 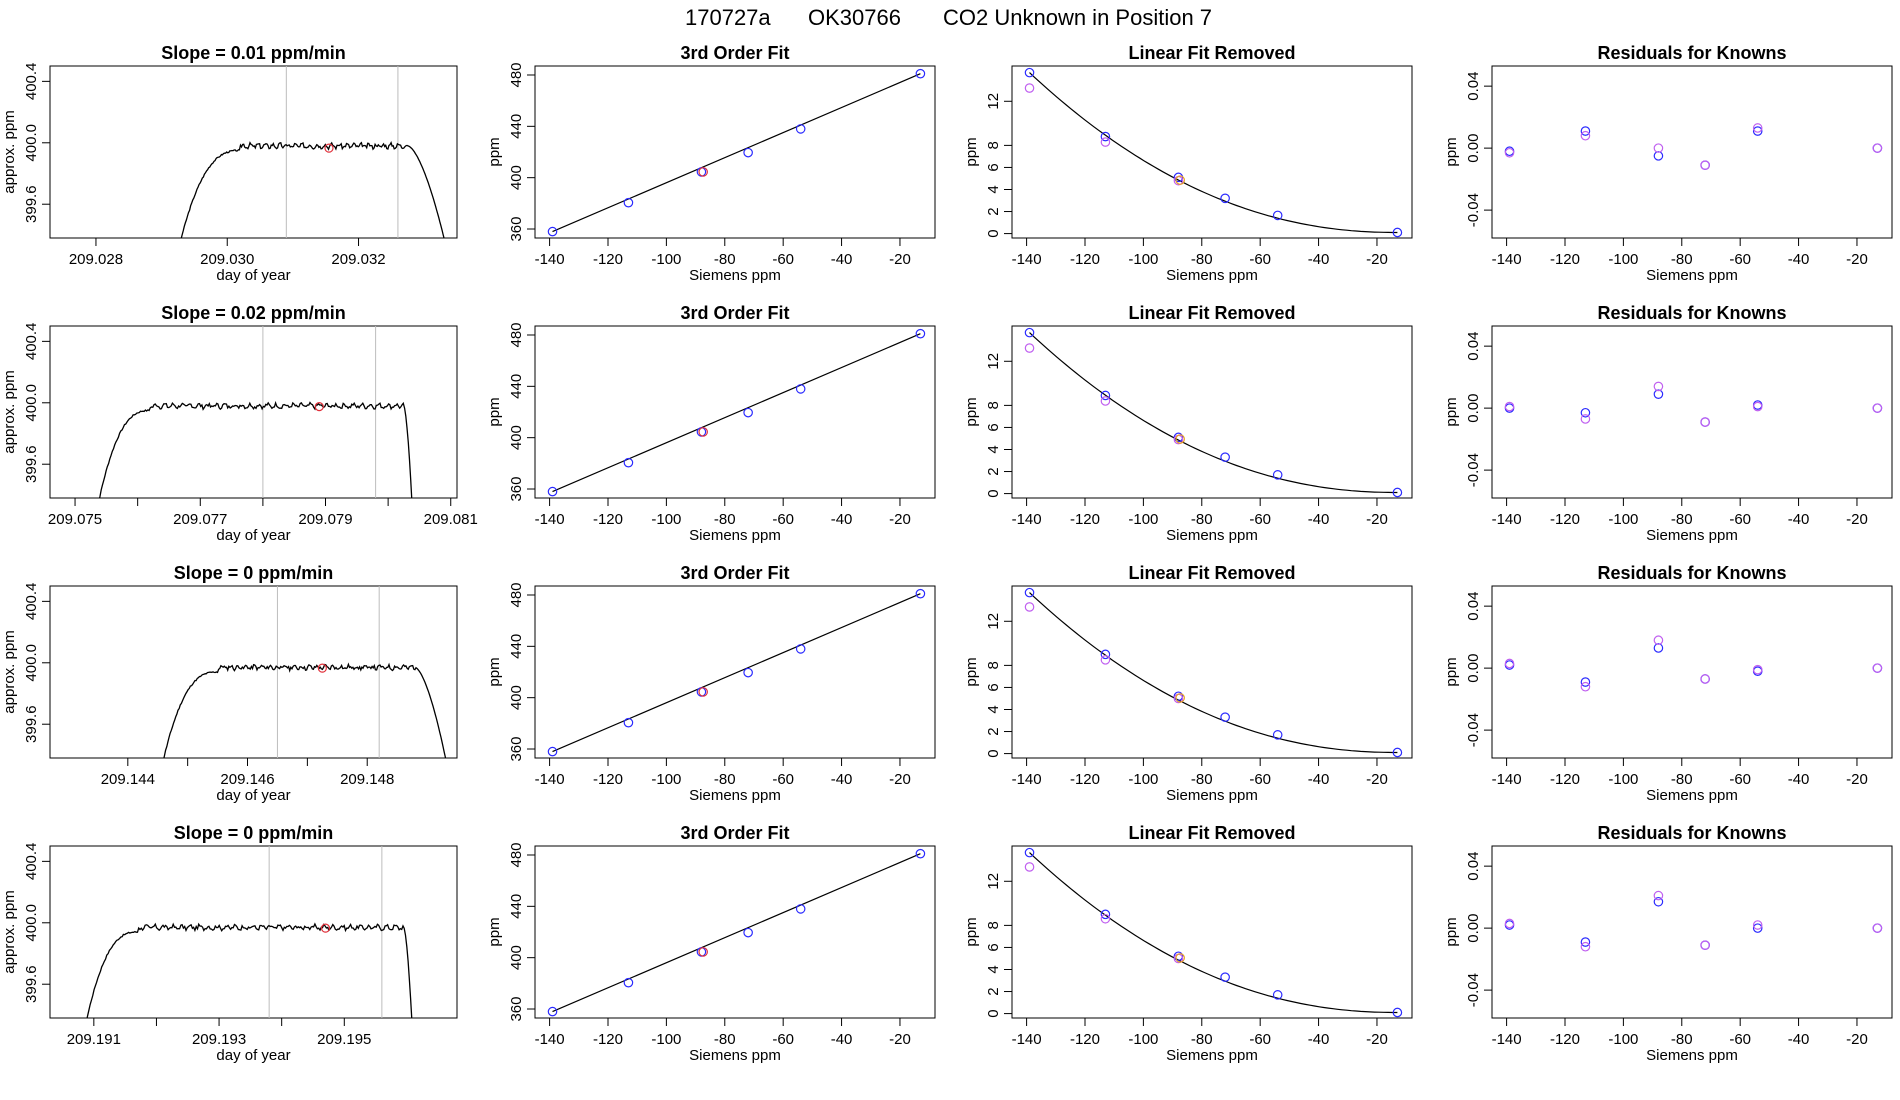 What do you see at coordinates (993, 449) in the screenshot?
I see `y-tick-label: 4` at bounding box center [993, 449].